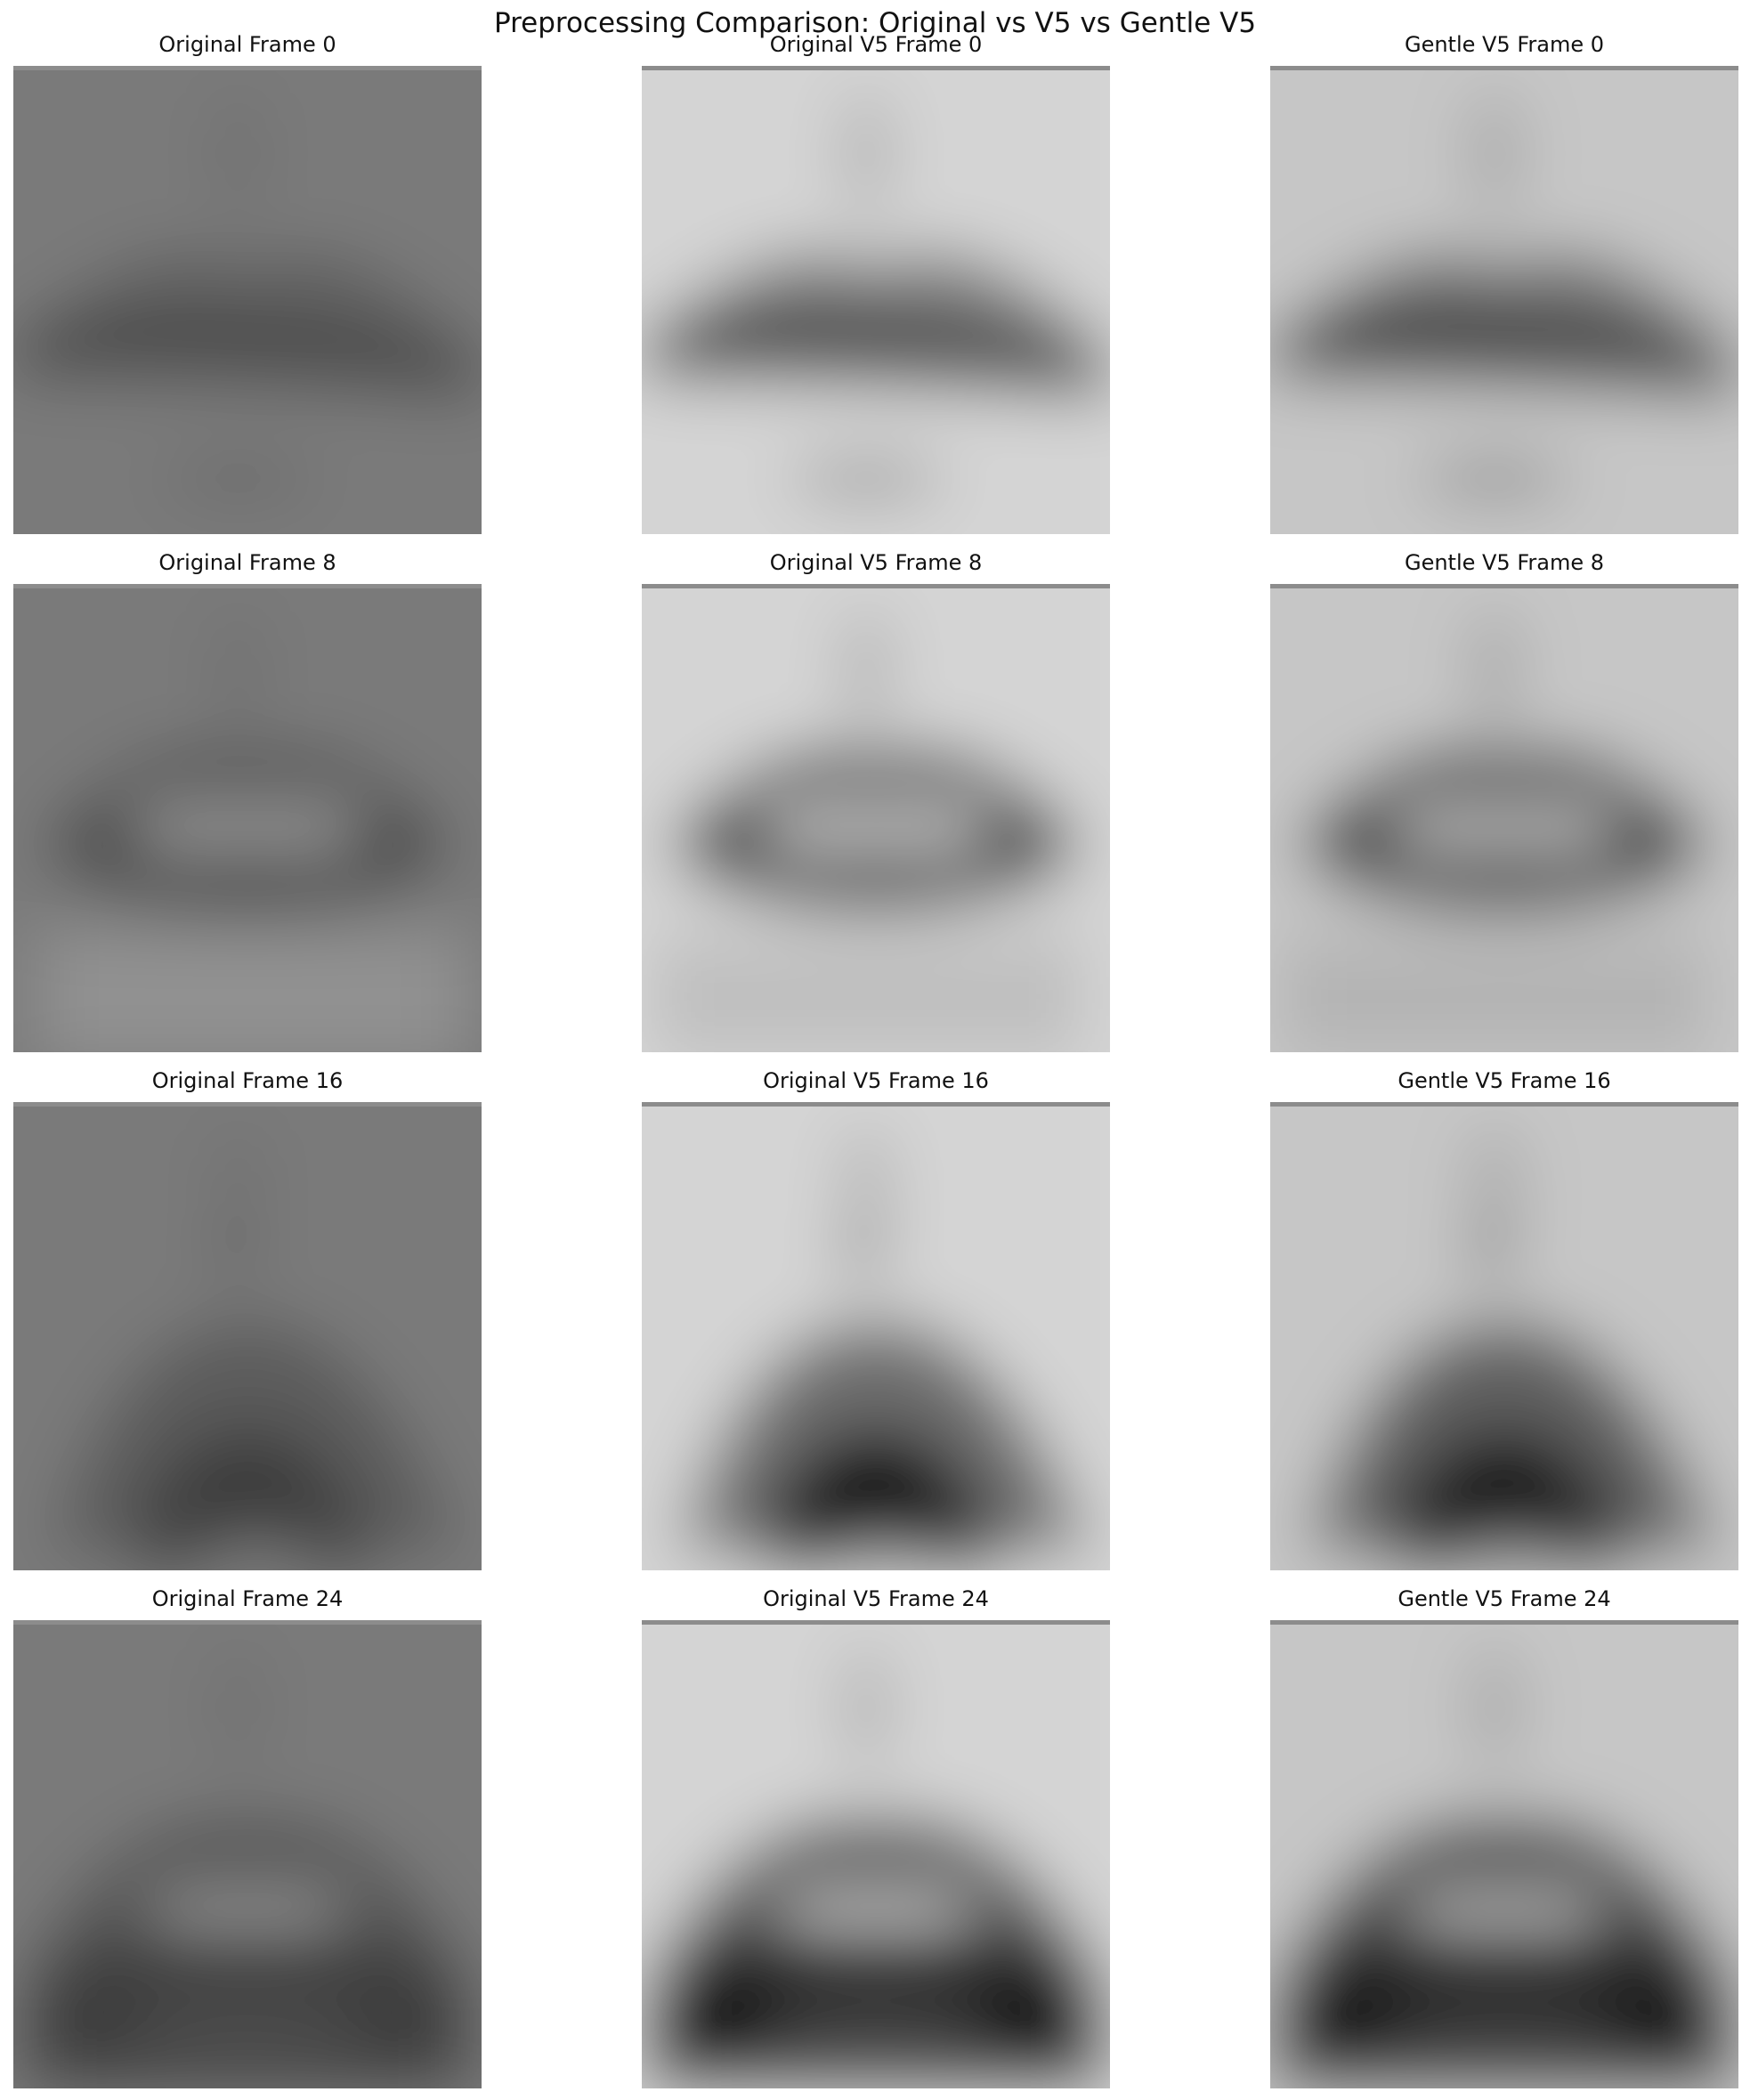 This screenshot has width=1750, height=2100. Describe the element at coordinates (875, 1598) in the screenshot. I see `panel-title: Original V5 Frame 24` at that location.